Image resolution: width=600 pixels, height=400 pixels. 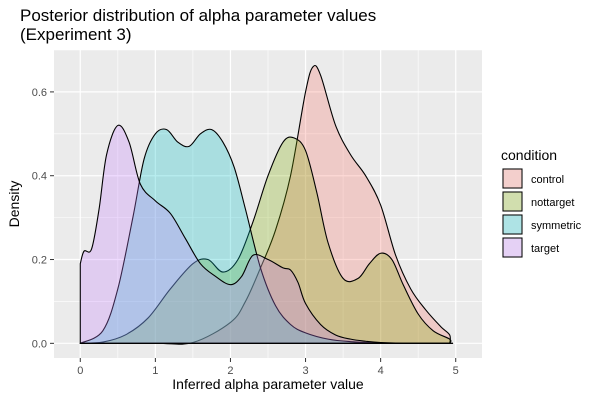 I want to click on legend-label-symmetric: symmetric, so click(x=556, y=226).